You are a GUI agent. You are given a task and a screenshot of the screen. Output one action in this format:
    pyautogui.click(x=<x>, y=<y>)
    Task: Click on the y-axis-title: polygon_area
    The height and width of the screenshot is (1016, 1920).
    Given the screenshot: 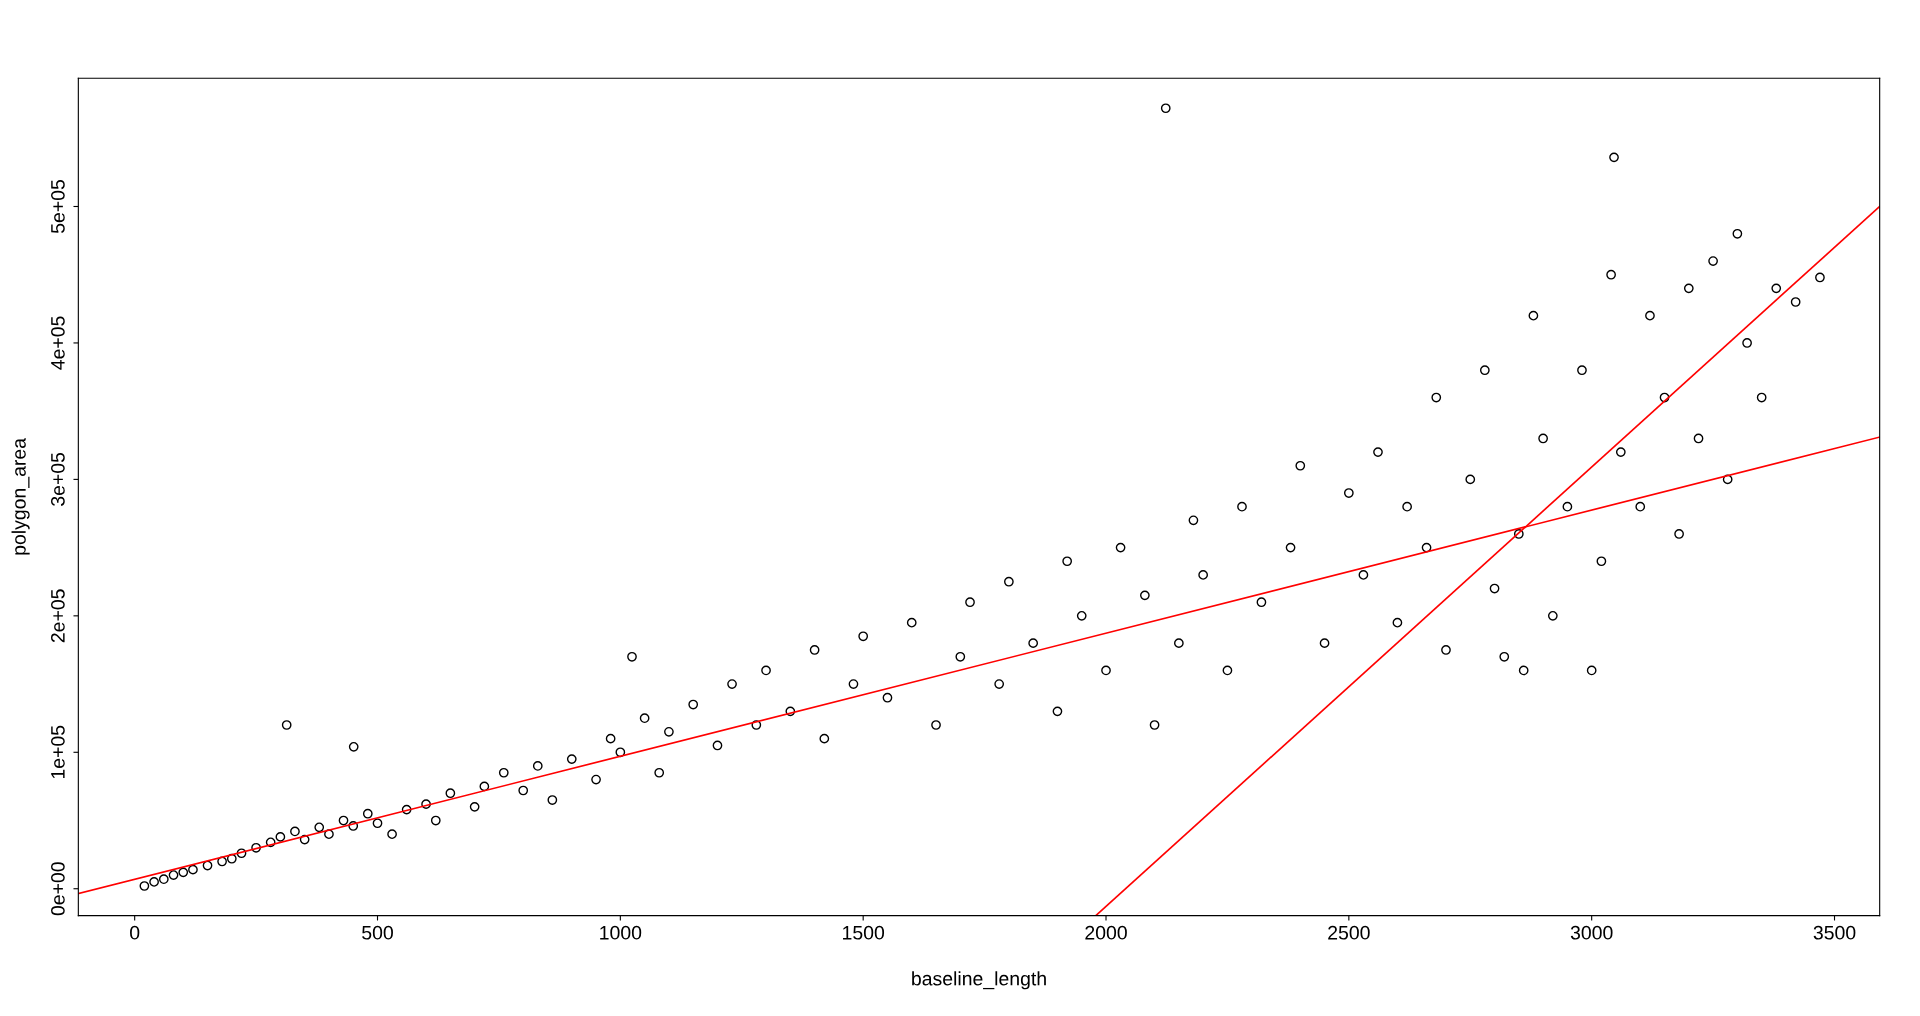 What is the action you would take?
    pyautogui.click(x=20, y=496)
    